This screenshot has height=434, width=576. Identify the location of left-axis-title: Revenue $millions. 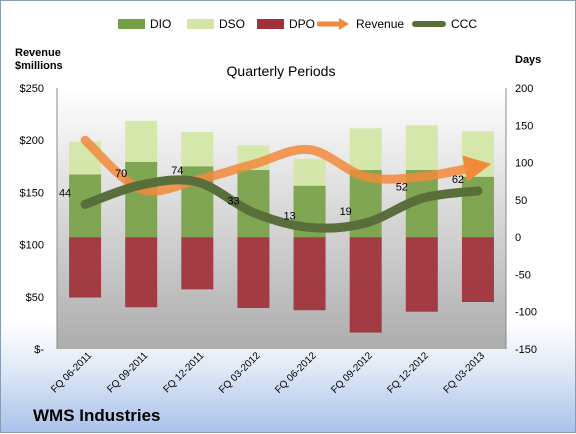
(39, 60).